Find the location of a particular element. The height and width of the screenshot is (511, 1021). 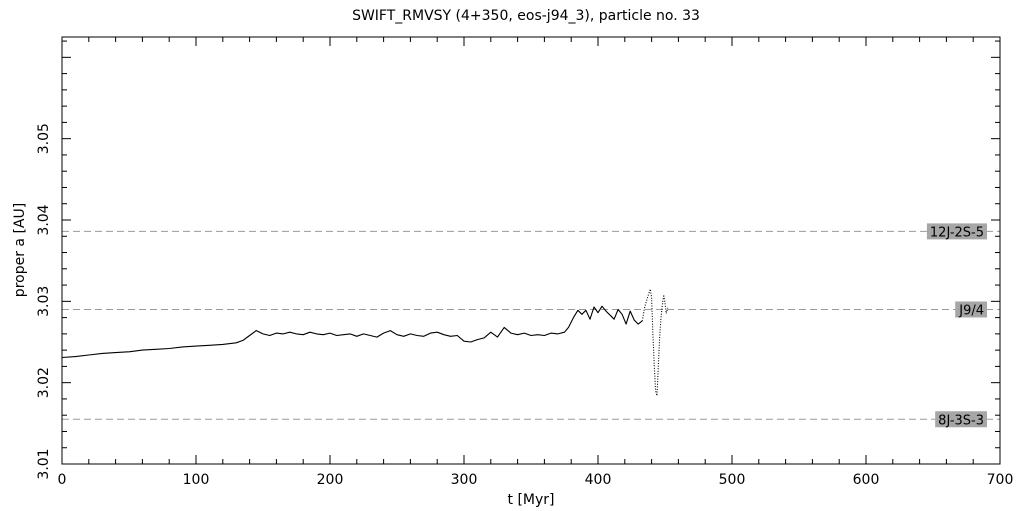

resonance-label: 12J-2S-5 is located at coordinates (957, 232).